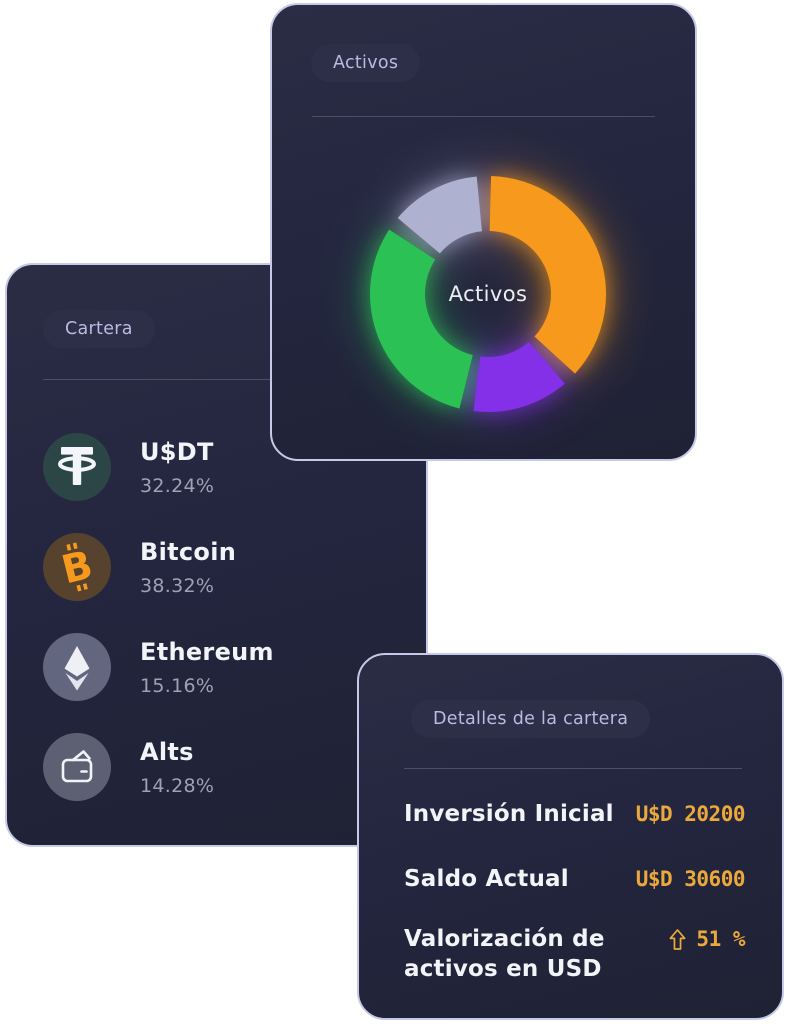 The image size is (787, 1024). I want to click on donut-segment-bitcoin, so click(548, 275).